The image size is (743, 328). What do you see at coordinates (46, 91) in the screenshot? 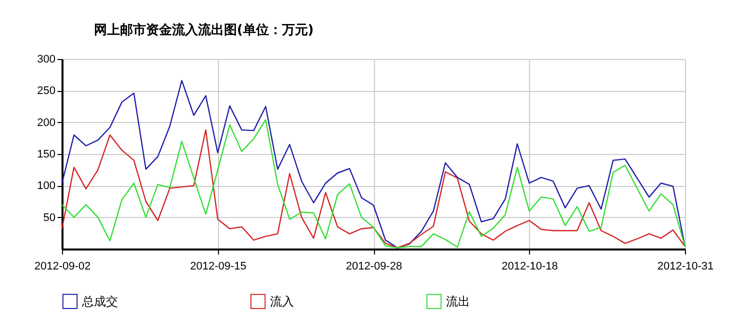
I see `y-tick-label: 250` at bounding box center [46, 91].